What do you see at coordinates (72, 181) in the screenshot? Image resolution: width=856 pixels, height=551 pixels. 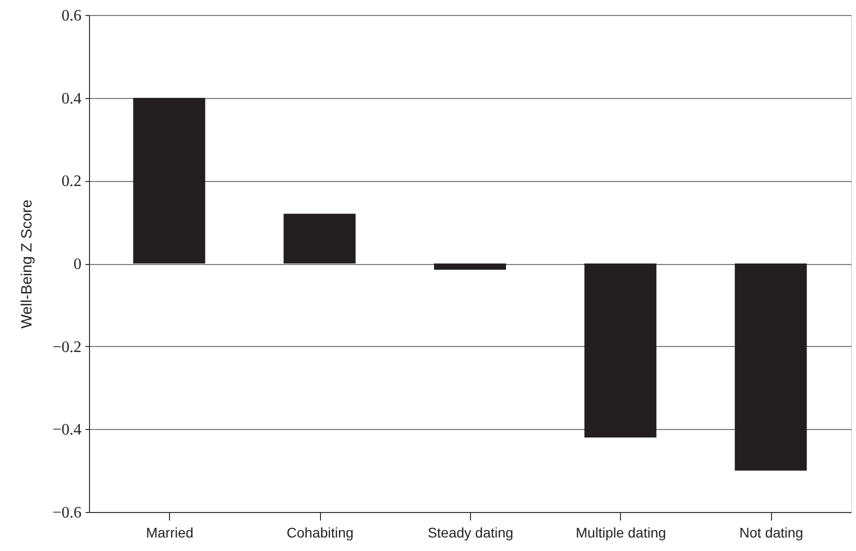 I see `y-tick-label: 0.2` at bounding box center [72, 181].